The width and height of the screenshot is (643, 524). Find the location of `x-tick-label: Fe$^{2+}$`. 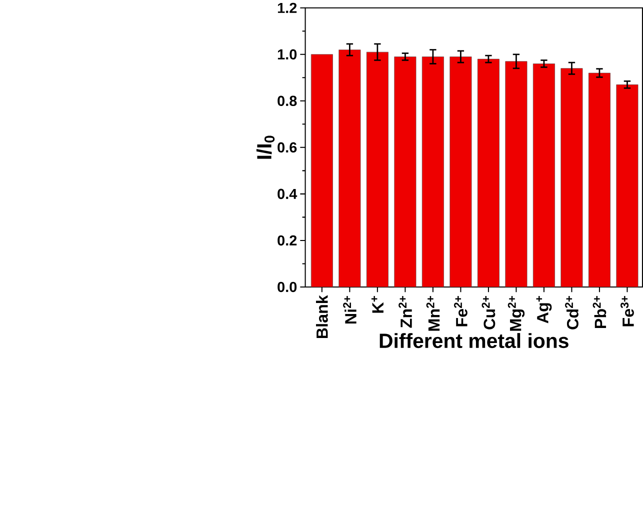

x-tick-label: Fe$^{2+}$ is located at coordinates (461, 311).